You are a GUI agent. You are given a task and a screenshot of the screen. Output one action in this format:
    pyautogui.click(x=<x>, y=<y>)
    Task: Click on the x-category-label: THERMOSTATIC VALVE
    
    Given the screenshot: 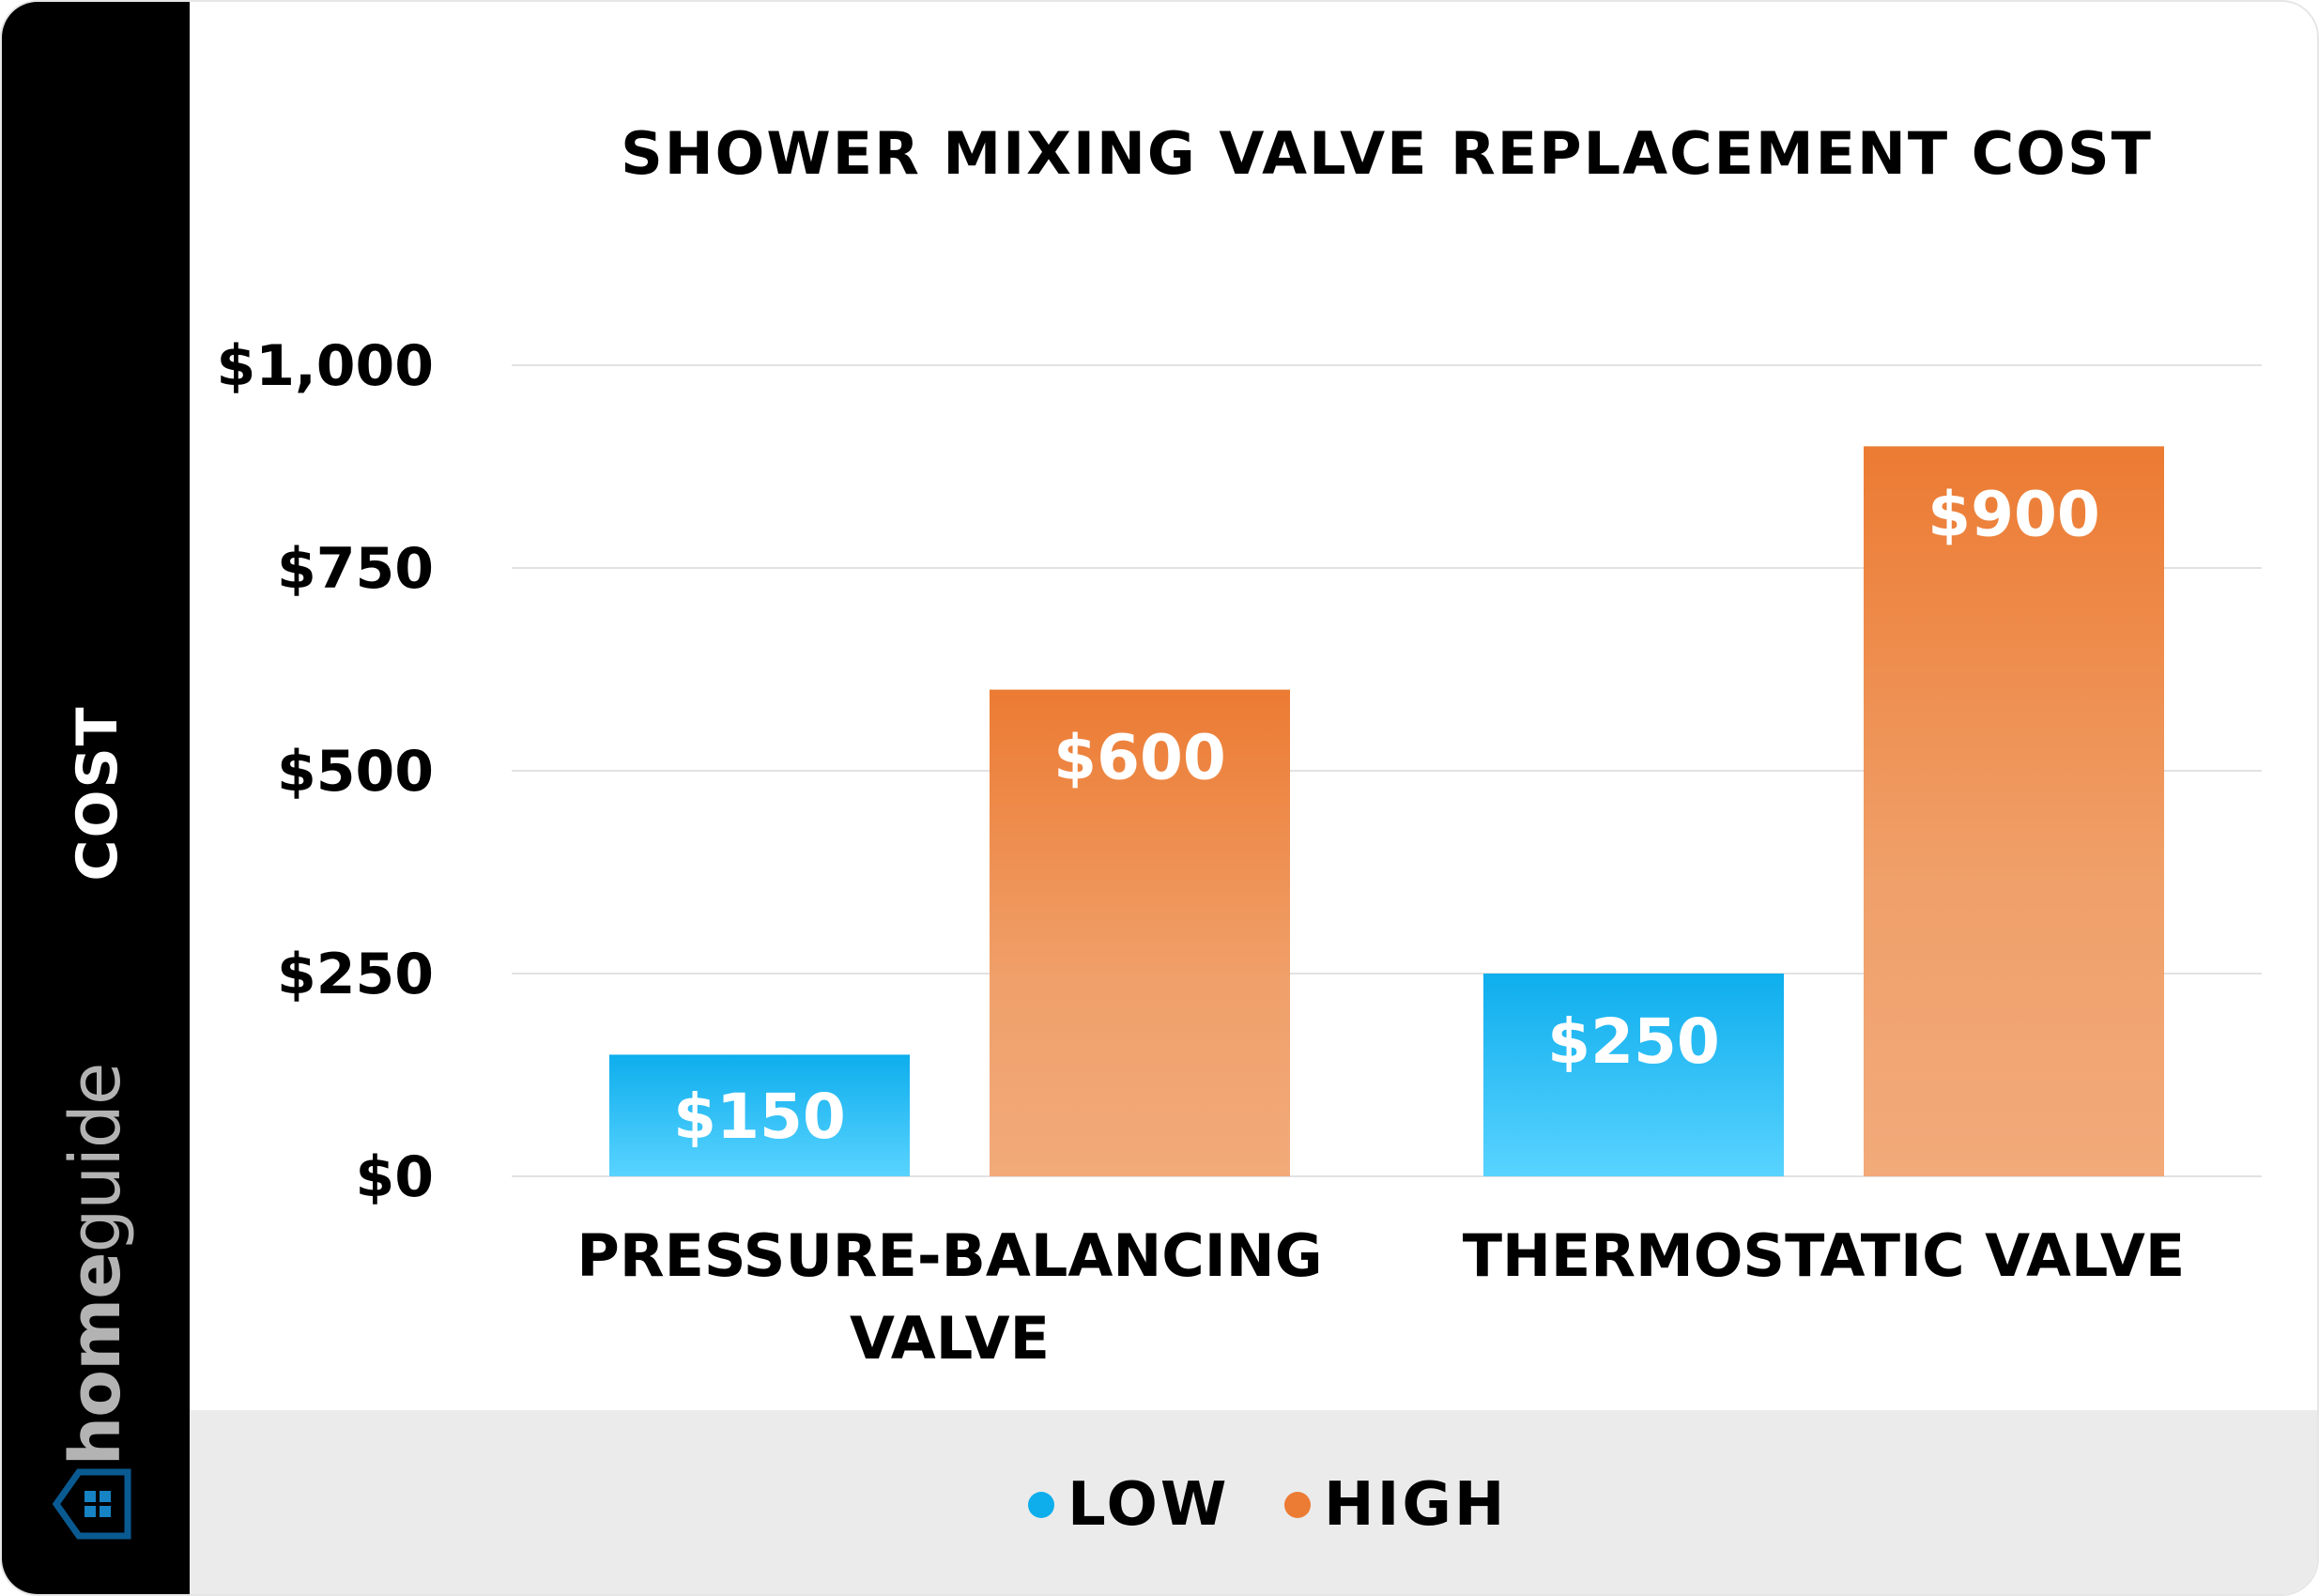 What is the action you would take?
    pyautogui.click(x=1824, y=1256)
    